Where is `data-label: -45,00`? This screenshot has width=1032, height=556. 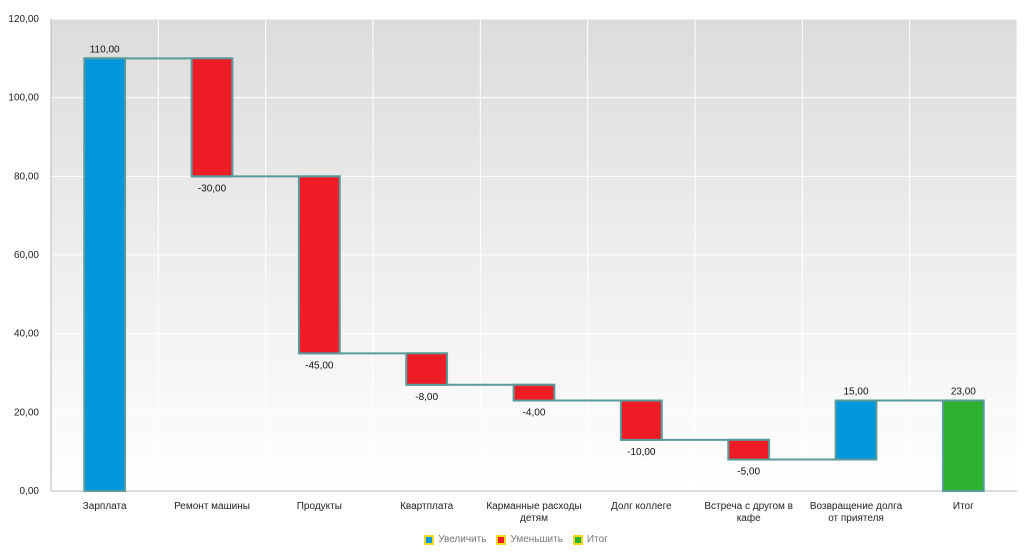
data-label: -45,00 is located at coordinates (319, 365).